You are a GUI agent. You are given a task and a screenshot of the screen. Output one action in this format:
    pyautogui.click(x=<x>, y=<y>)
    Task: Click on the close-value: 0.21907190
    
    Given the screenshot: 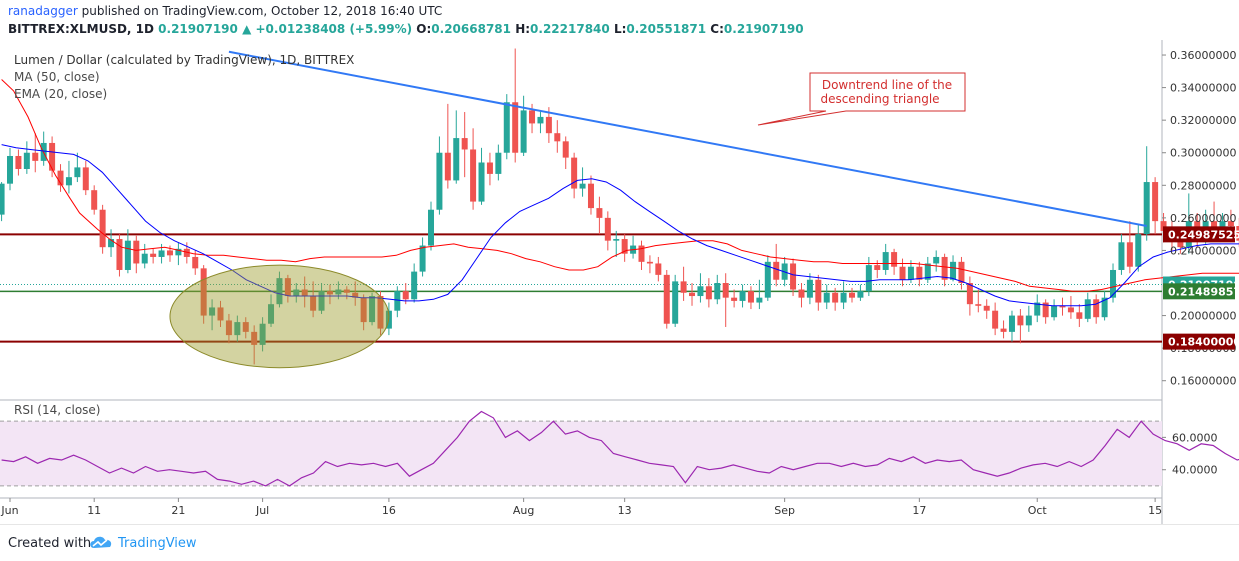 What is the action you would take?
    pyautogui.click(x=763, y=29)
    